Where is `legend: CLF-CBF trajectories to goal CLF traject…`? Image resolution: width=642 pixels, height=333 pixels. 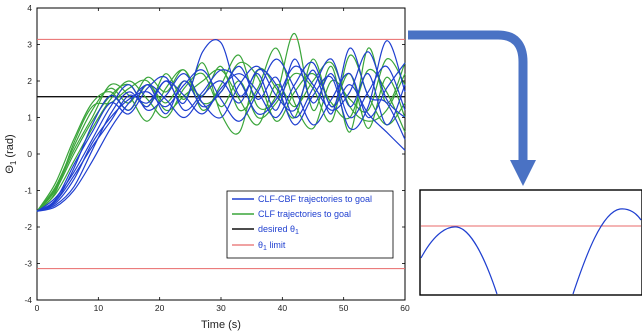 legend: CLF-CBF trajectories to goal CLF traject… is located at coordinates (310, 224).